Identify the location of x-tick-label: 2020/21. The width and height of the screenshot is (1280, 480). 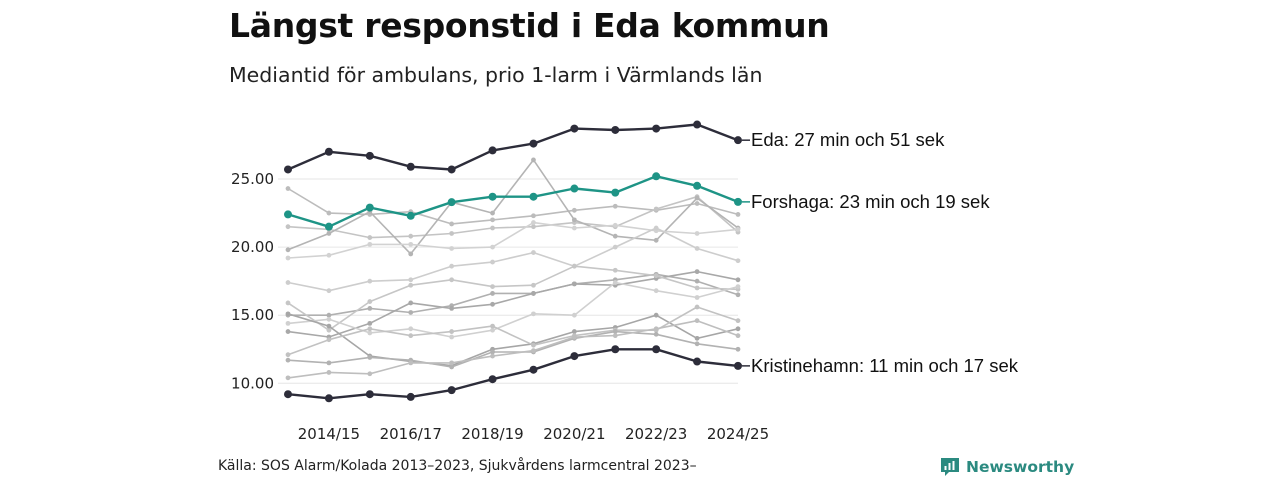
(574, 434).